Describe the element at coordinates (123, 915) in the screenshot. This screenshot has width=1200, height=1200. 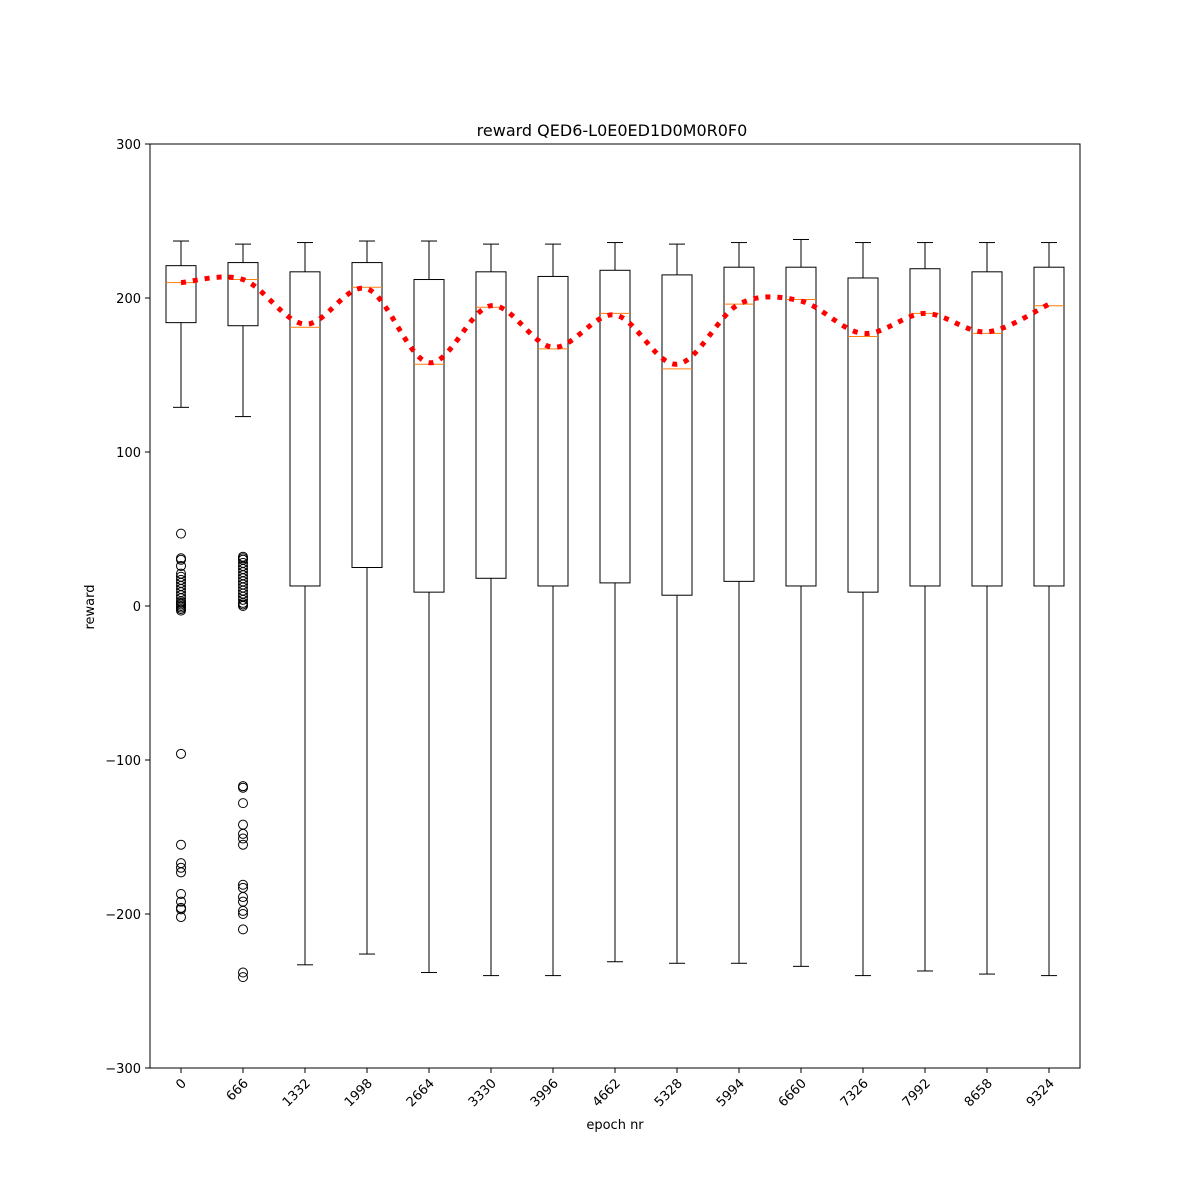
I see `y-tick-label: −200` at that location.